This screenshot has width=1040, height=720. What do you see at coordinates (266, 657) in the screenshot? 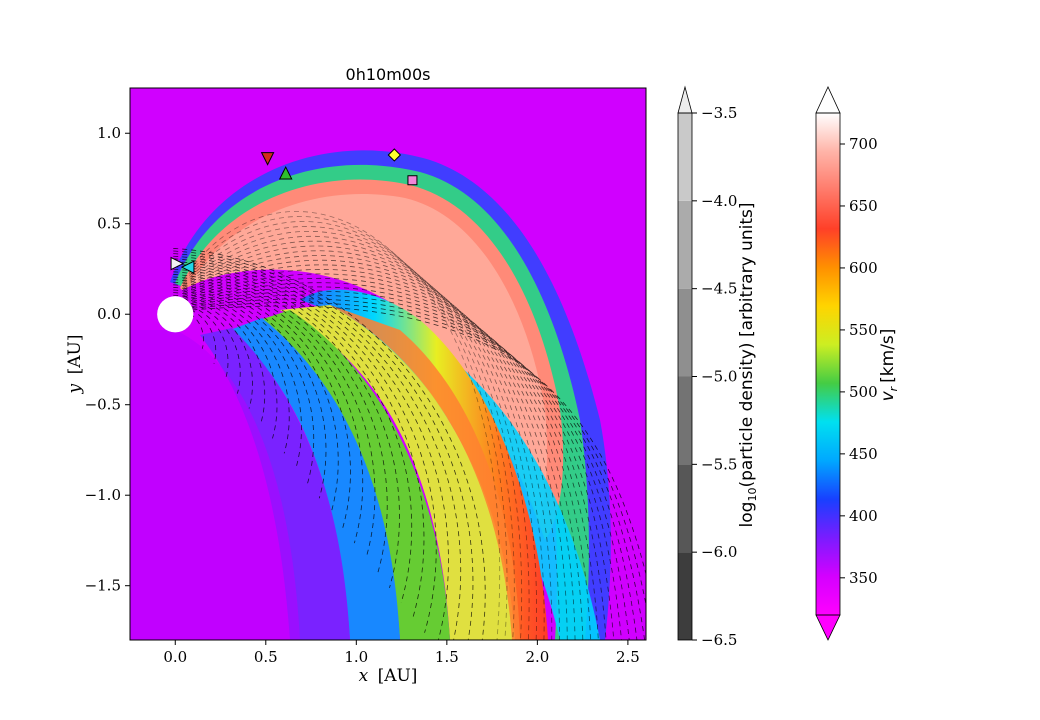
I see `x-tick-label: 0.5` at bounding box center [266, 657].